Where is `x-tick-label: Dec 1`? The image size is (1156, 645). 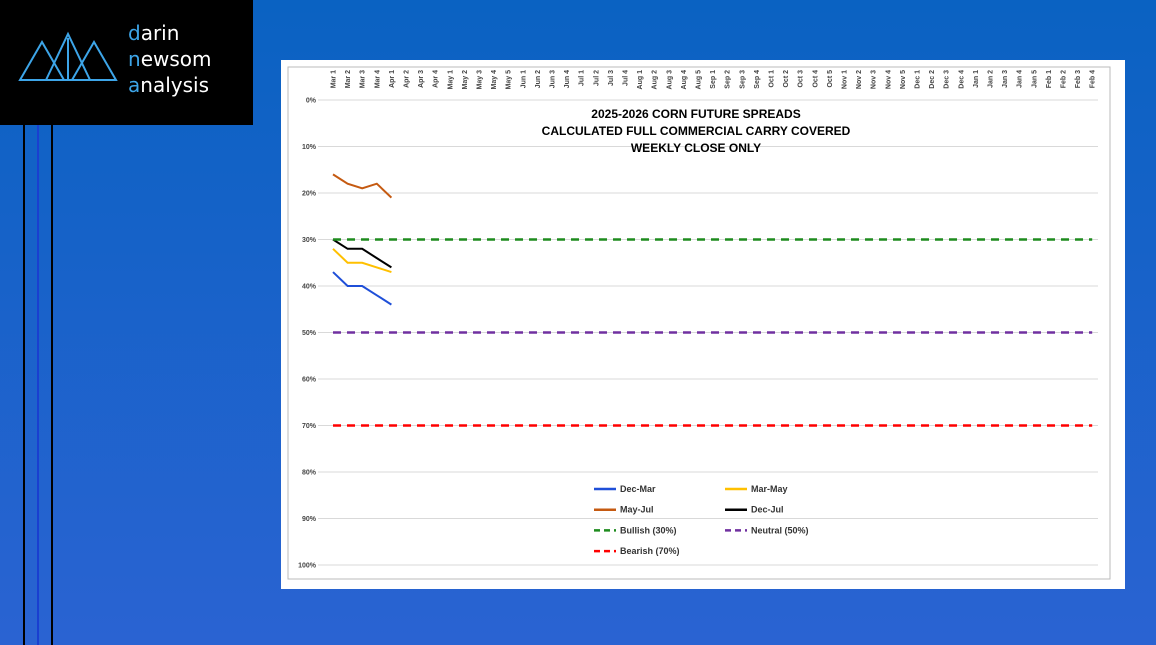
x-tick-label: Dec 1 is located at coordinates (918, 79).